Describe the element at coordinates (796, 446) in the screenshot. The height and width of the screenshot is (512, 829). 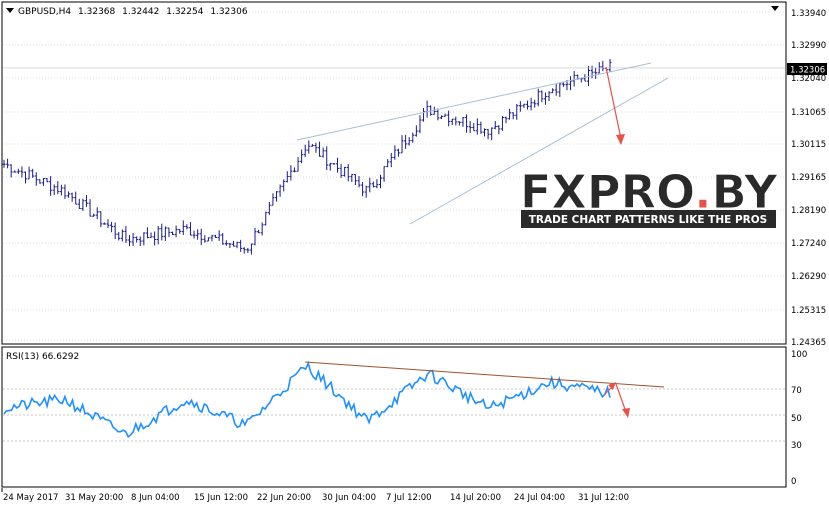
I see `rsi-tick: 30` at that location.